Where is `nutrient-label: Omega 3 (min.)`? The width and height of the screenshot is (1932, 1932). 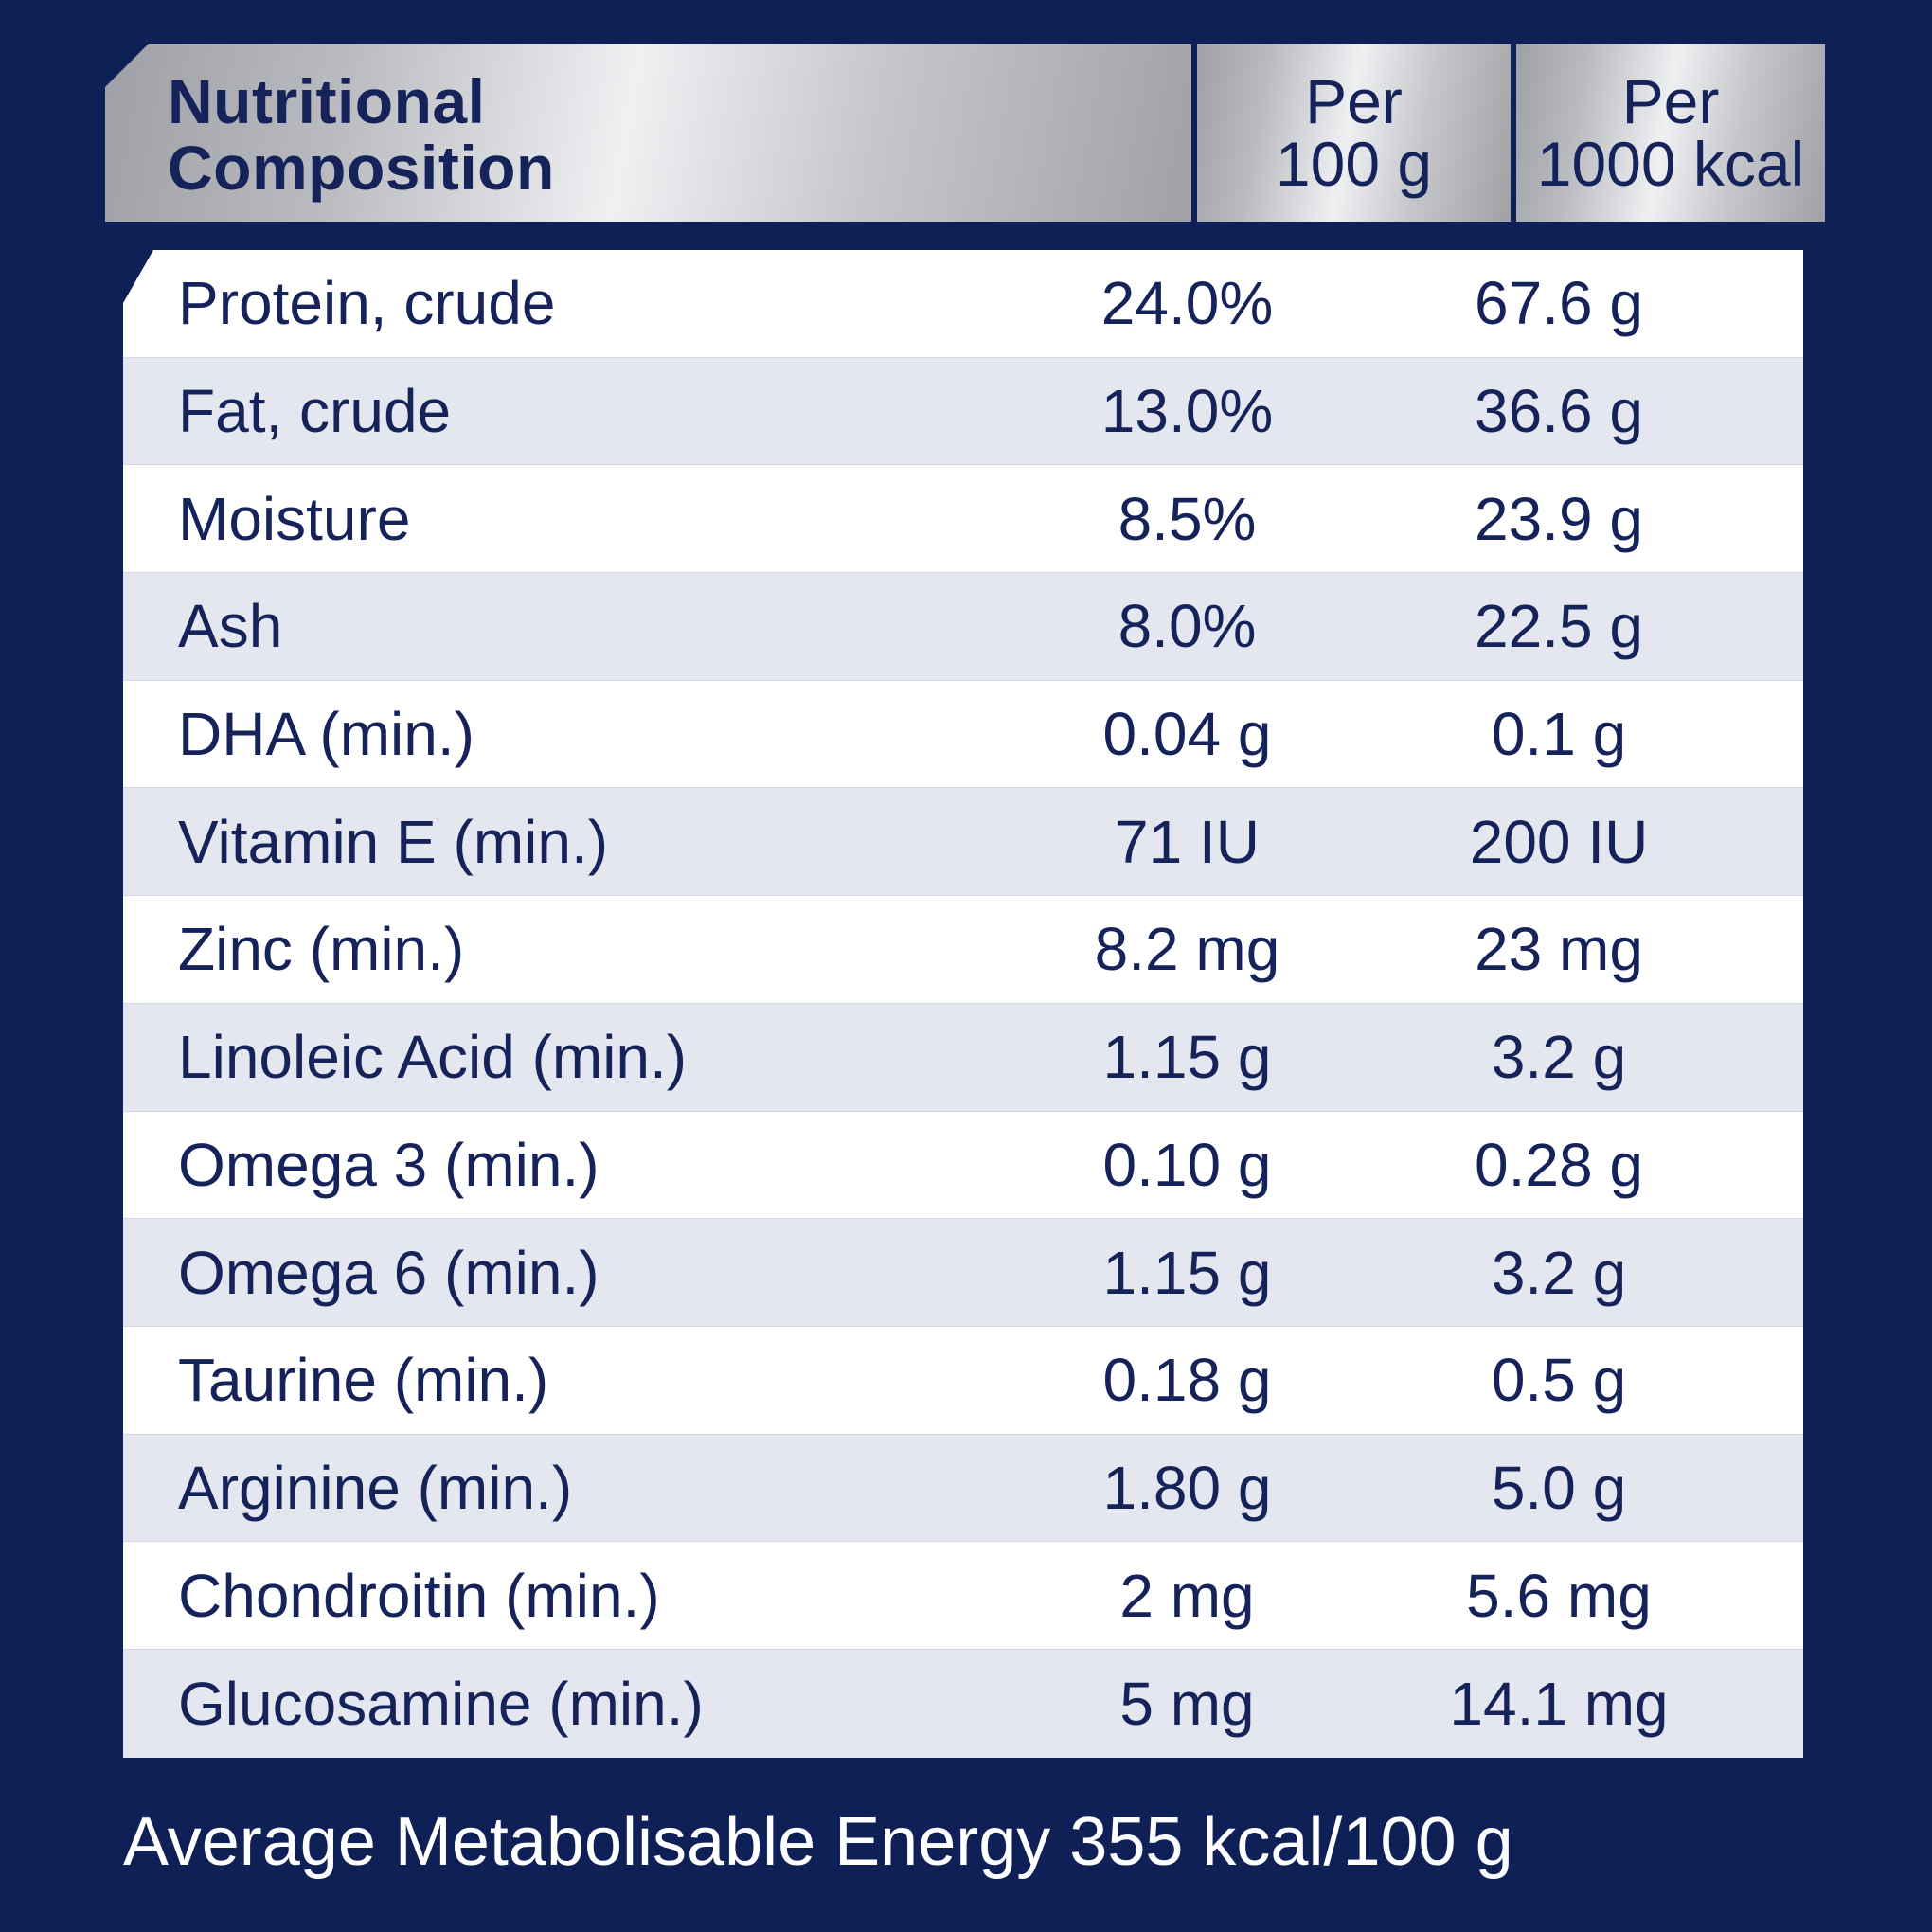 nutrient-label: Omega 3 (min.) is located at coordinates (388, 1164).